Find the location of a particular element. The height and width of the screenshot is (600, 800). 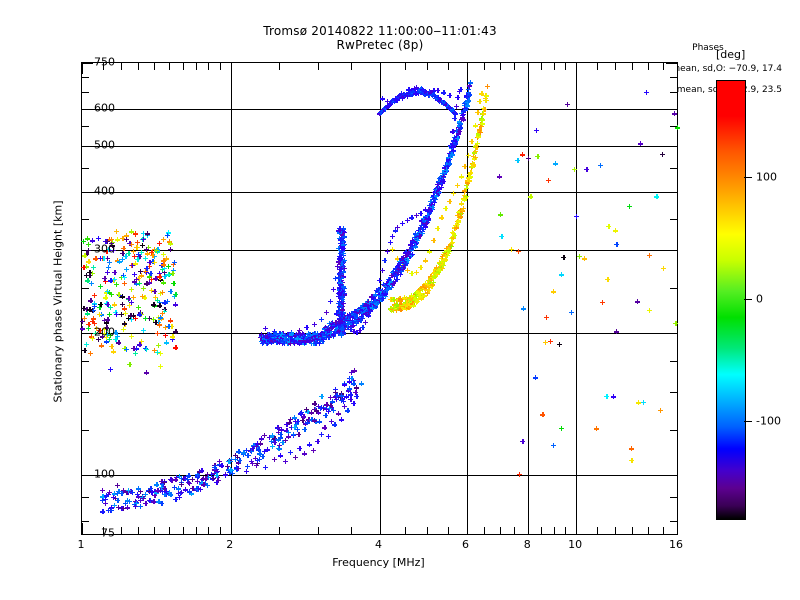

phase-statistics-header: Phases is located at coordinates (708, 48).